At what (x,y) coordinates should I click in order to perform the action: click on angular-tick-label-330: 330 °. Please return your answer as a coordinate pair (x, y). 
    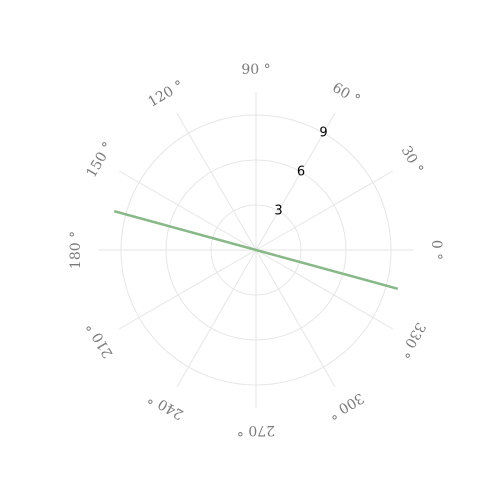
    Looking at the image, I should click on (411, 339).